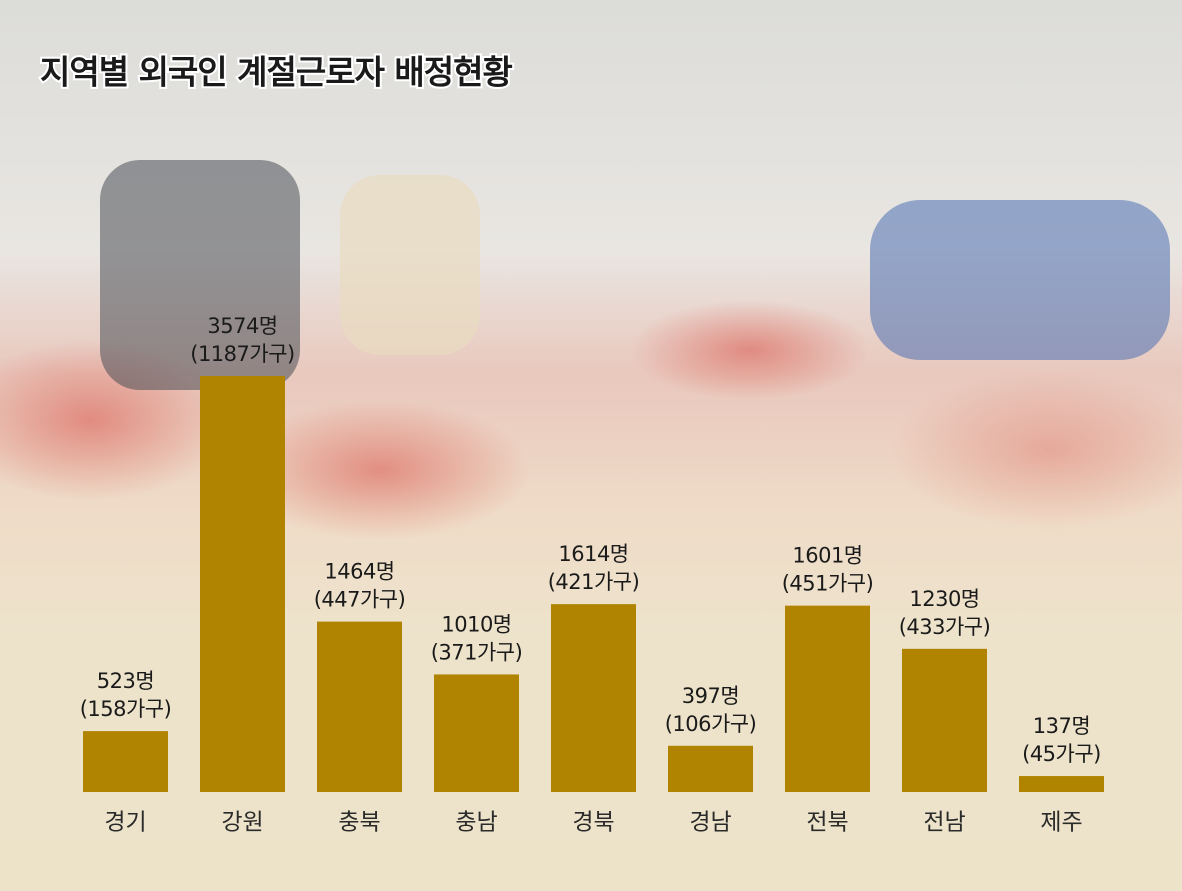 The image size is (1182, 891). Describe the element at coordinates (1061, 754) in the screenshot. I see `household-label: (45가구)` at that location.